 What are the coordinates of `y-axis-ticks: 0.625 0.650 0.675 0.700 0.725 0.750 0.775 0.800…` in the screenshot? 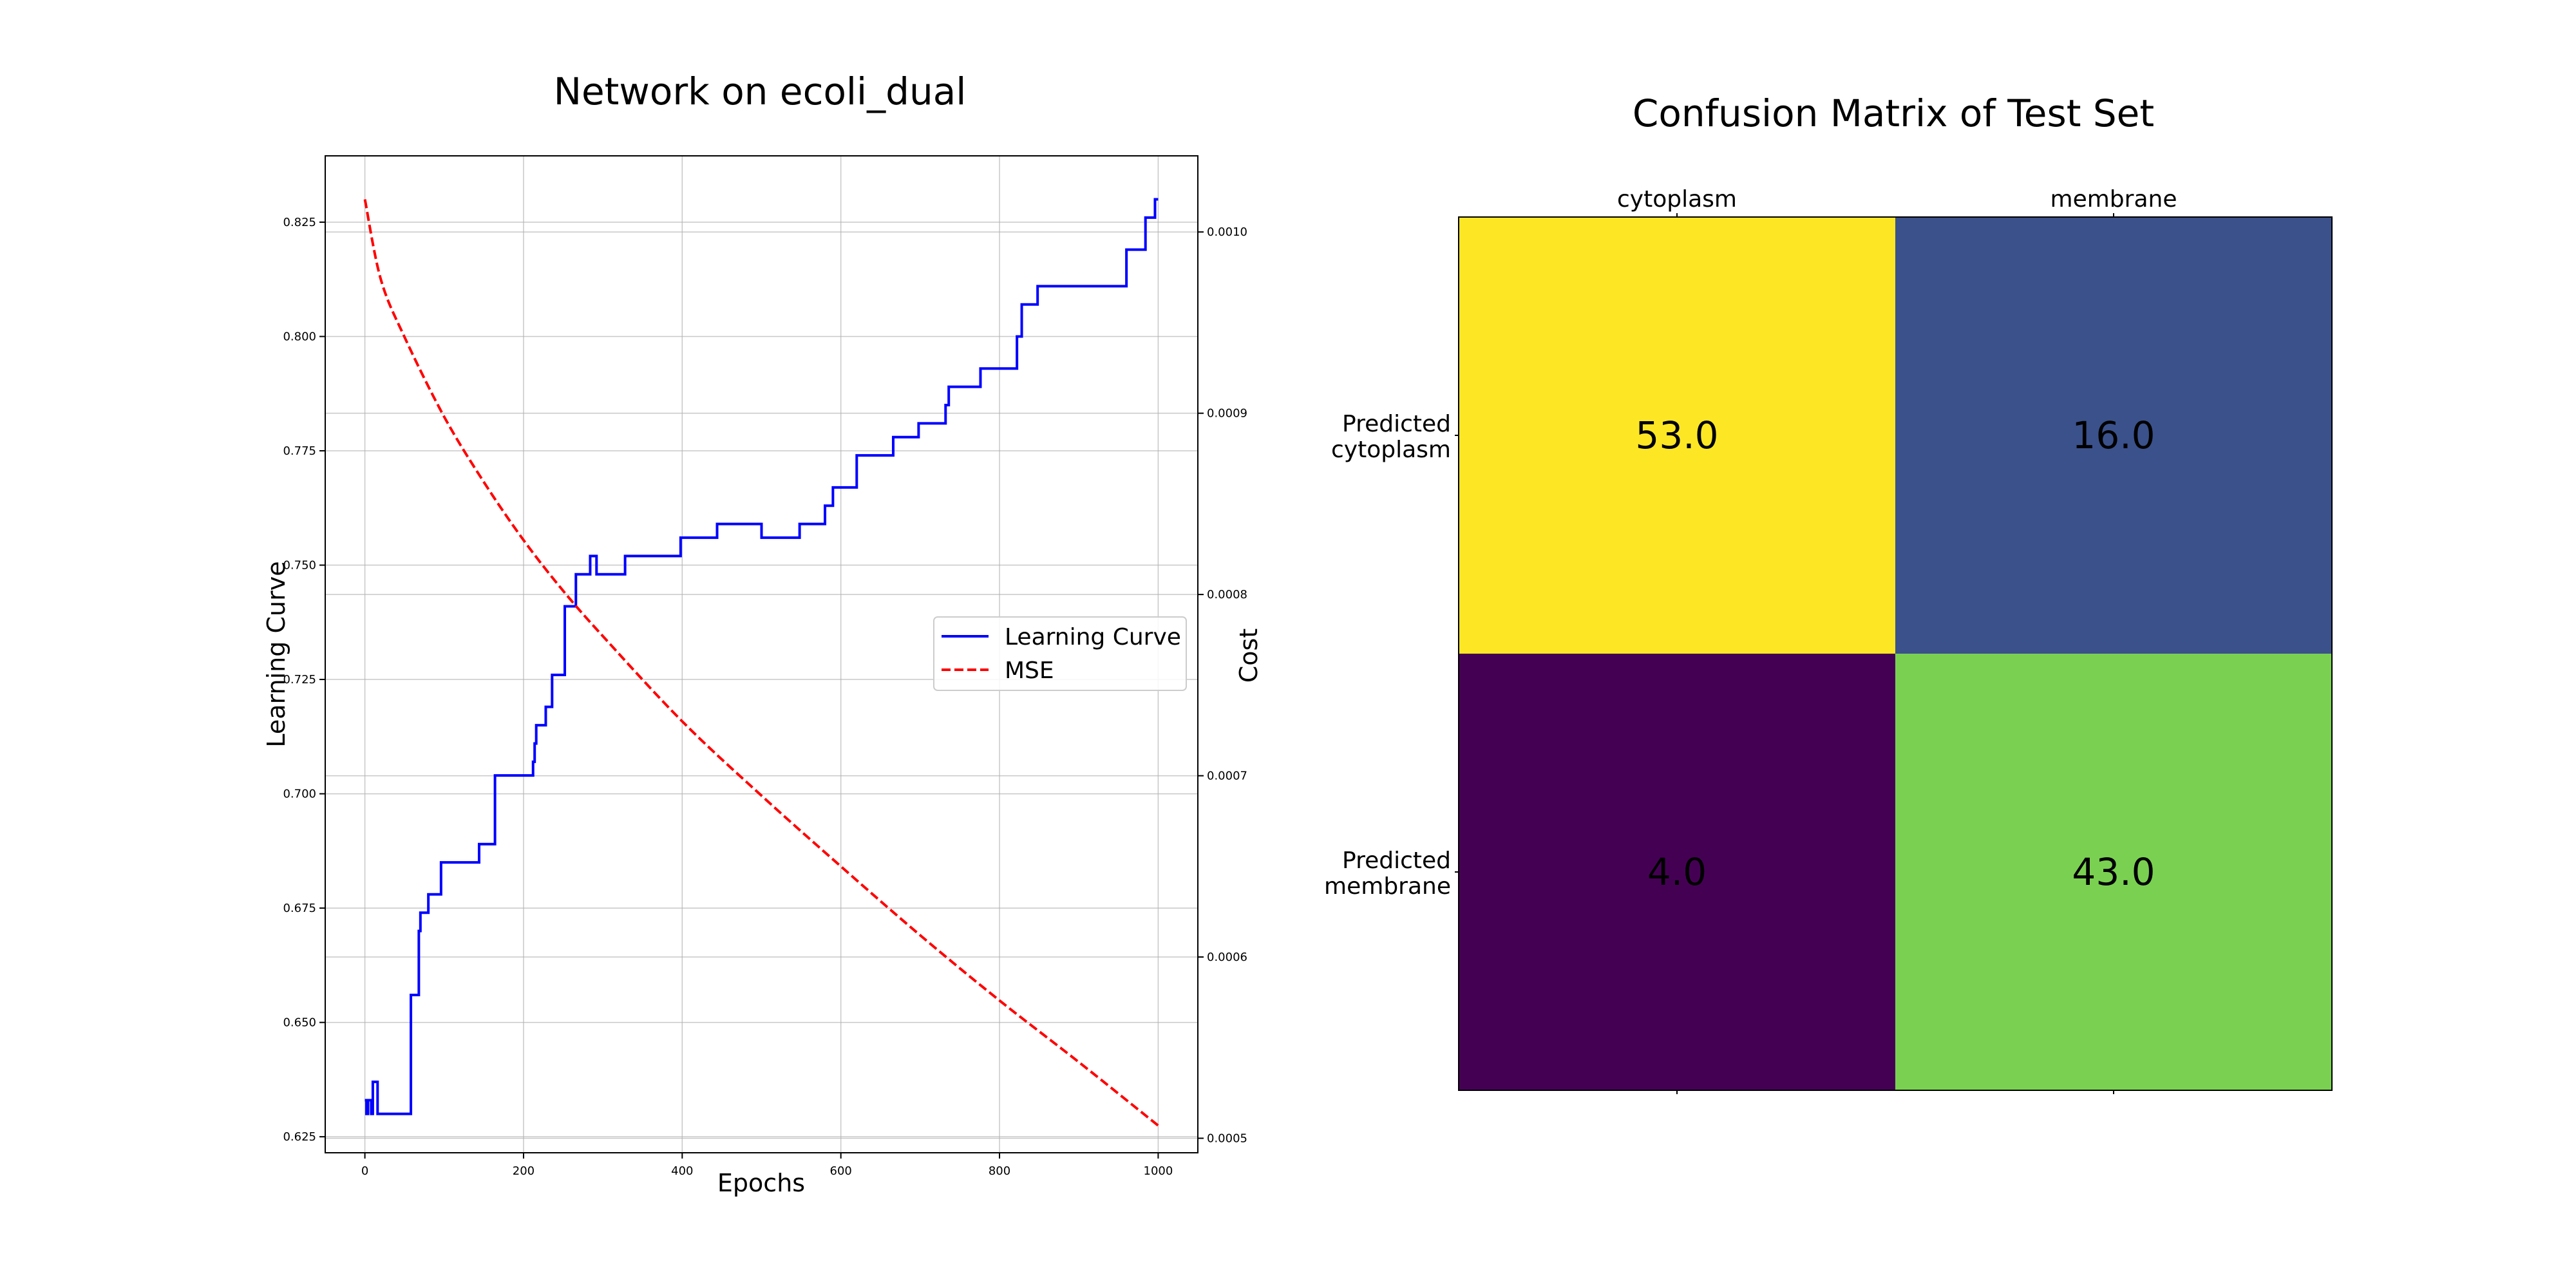 It's located at (304, 680).